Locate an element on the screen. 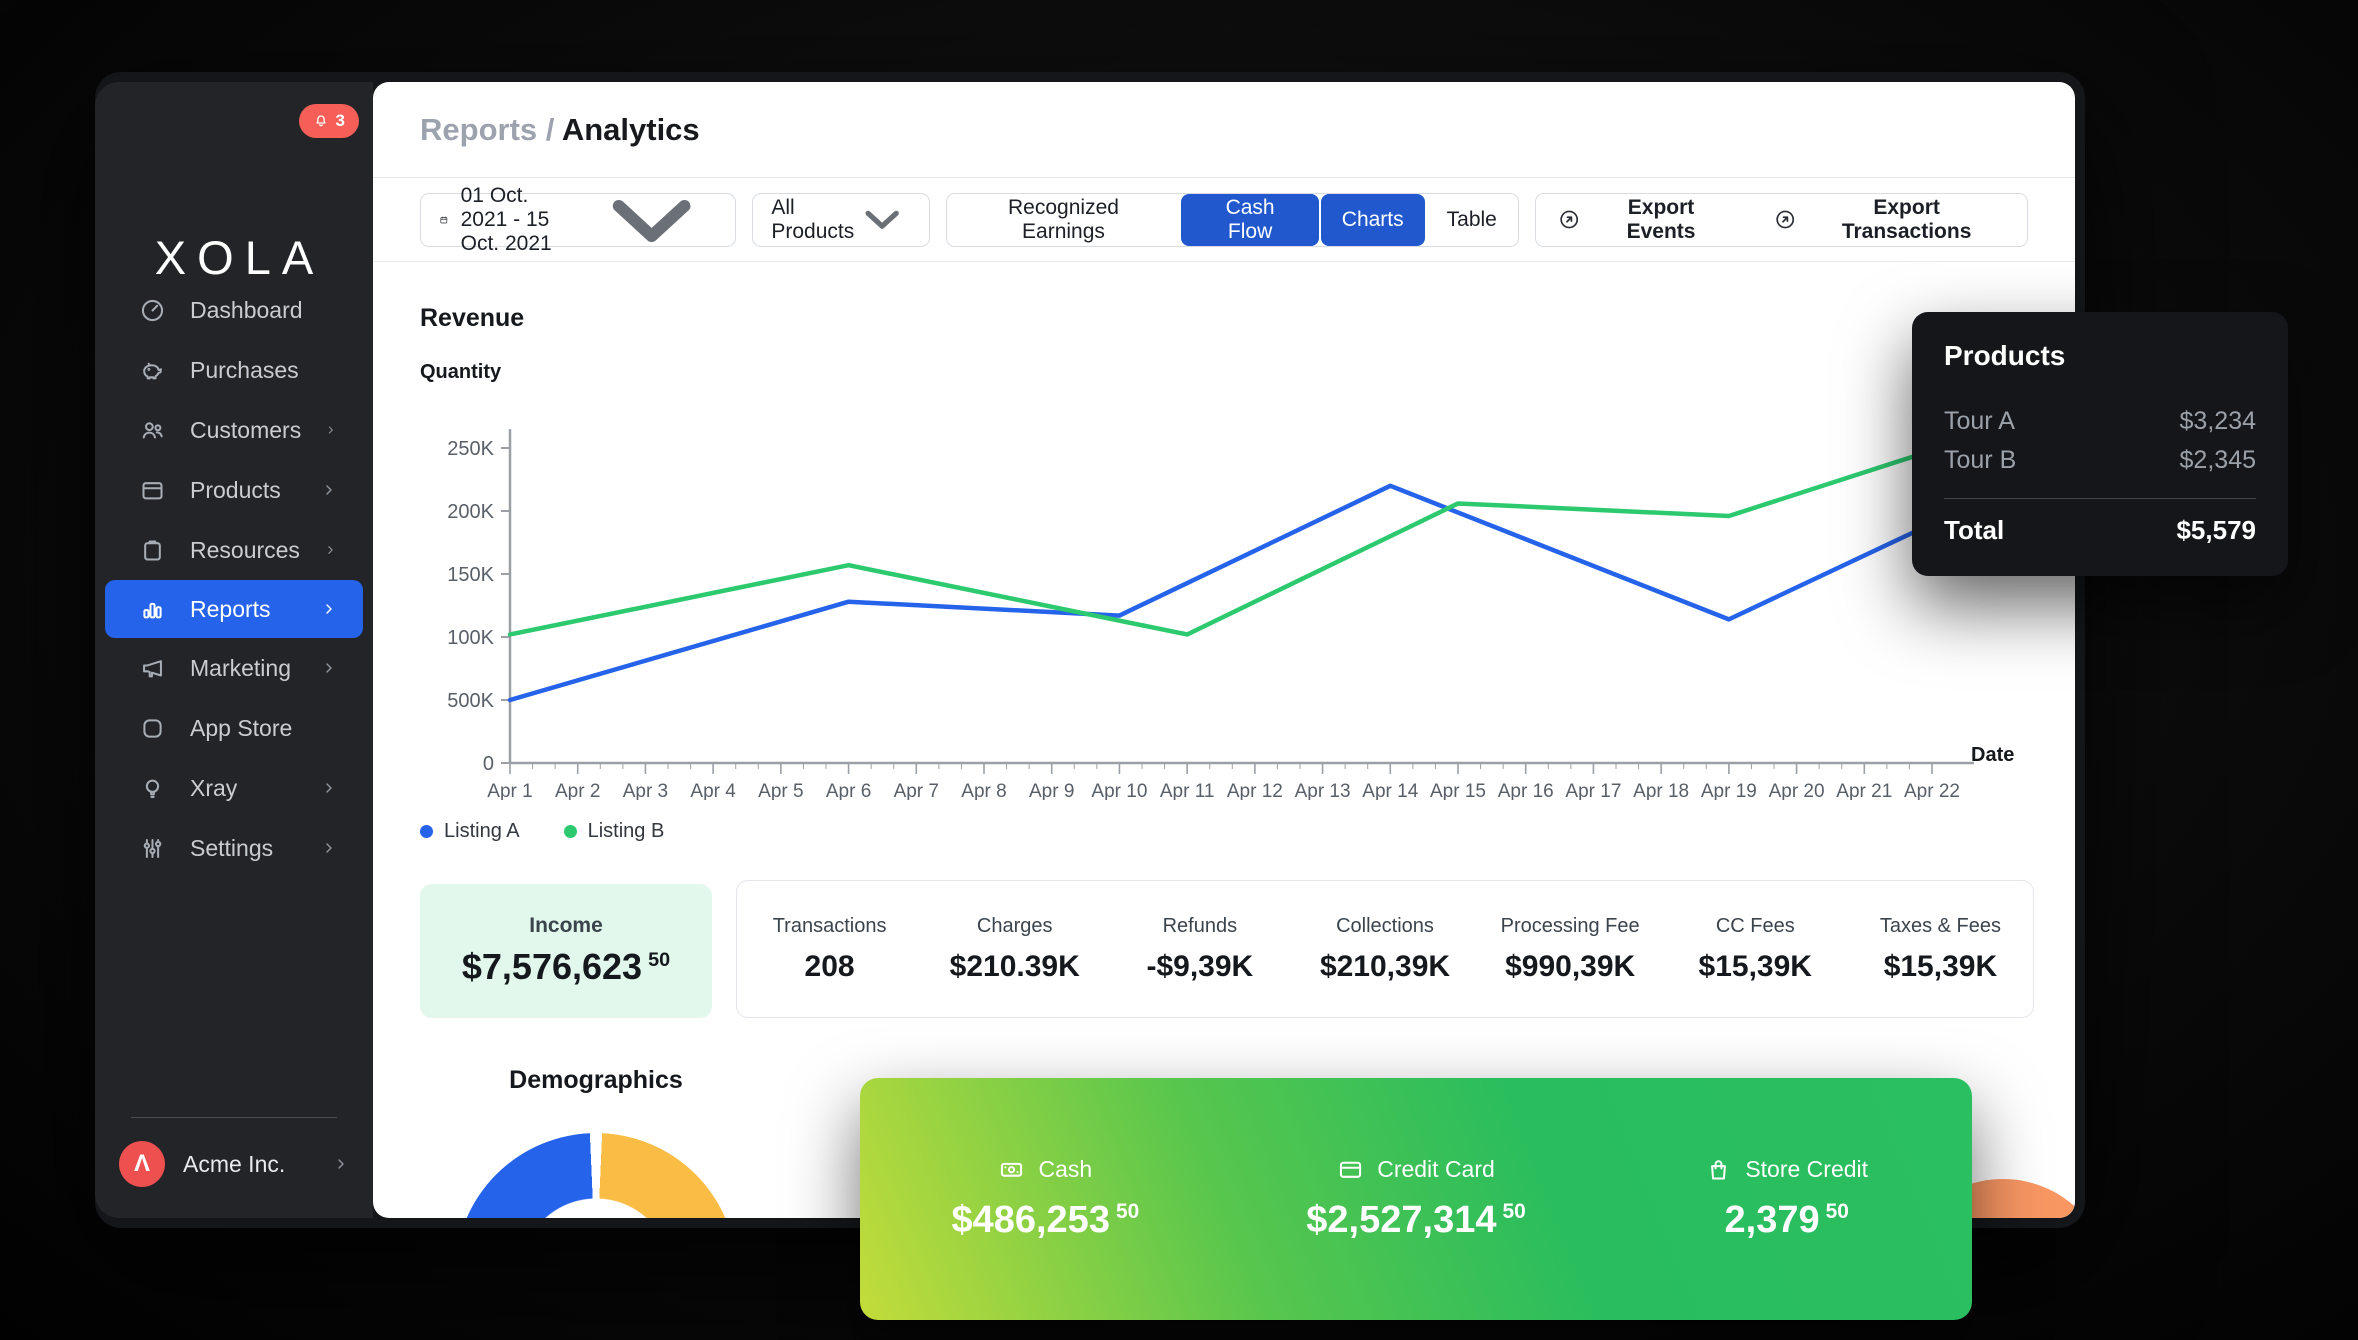 Image resolution: width=2358 pixels, height=1340 pixels. payment-label: Cash is located at coordinates (1045, 1169).